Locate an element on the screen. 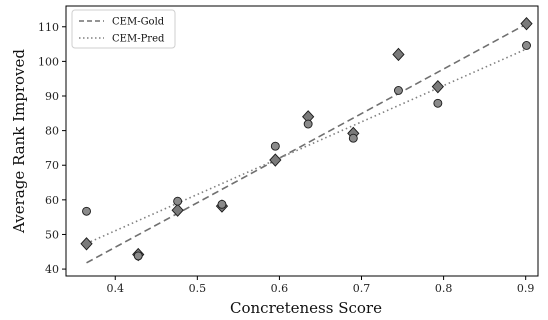 This screenshot has width=548, height=320. y-tick-label: 50 is located at coordinates (52, 234).